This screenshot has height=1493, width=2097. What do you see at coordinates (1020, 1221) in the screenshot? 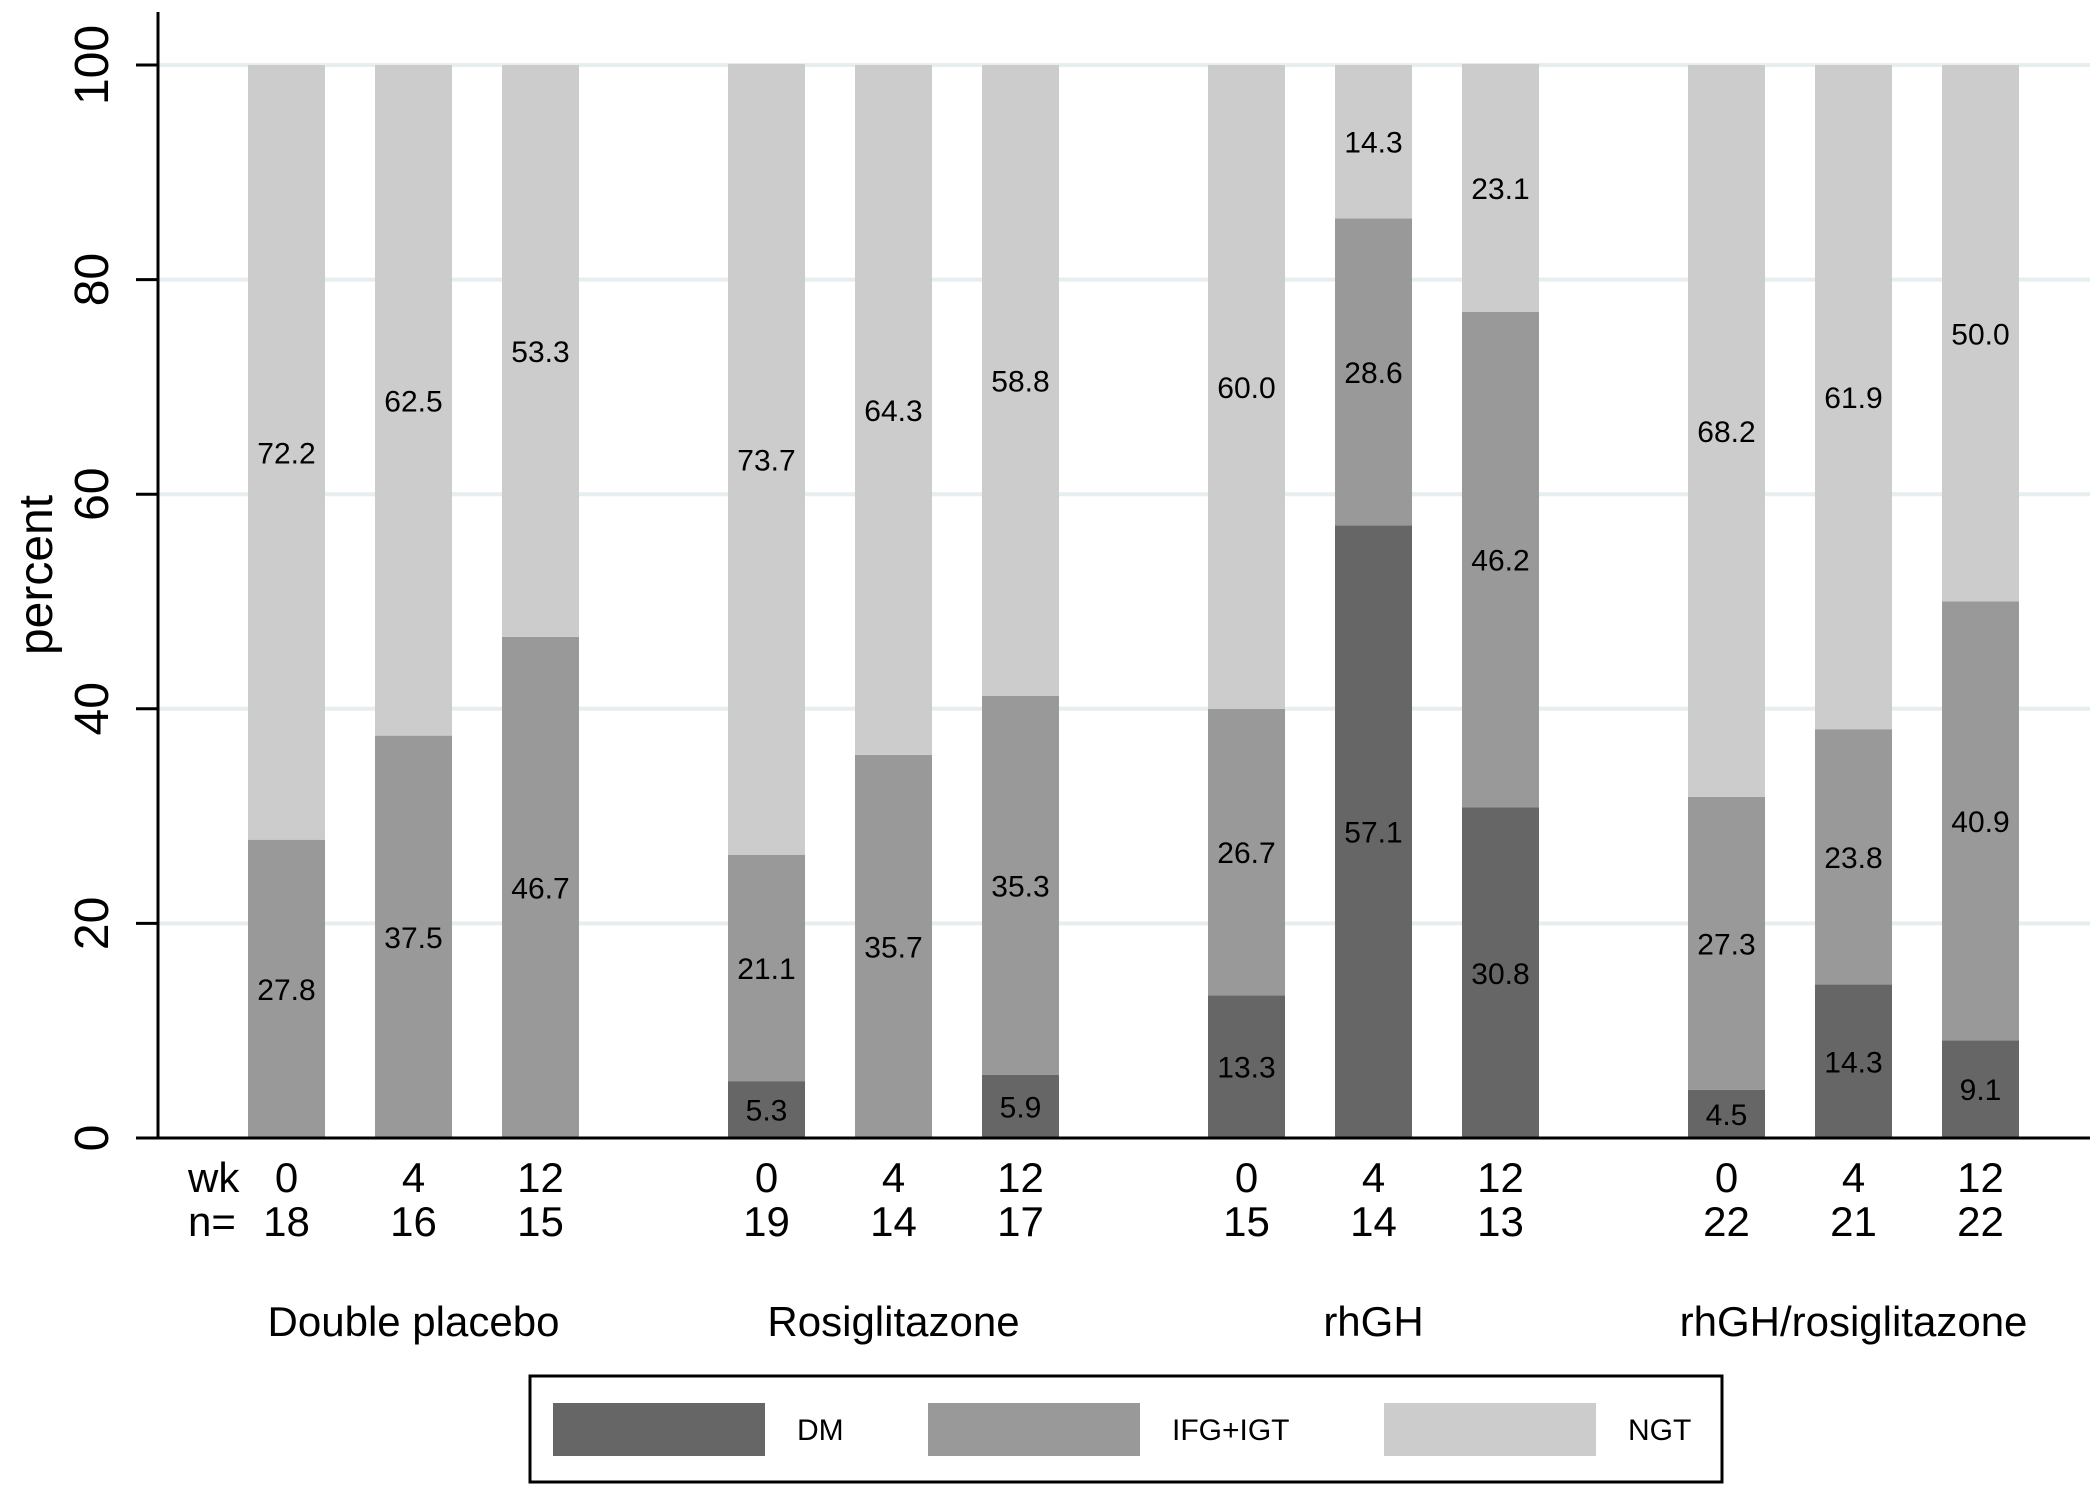
I see `n-label: 17` at bounding box center [1020, 1221].